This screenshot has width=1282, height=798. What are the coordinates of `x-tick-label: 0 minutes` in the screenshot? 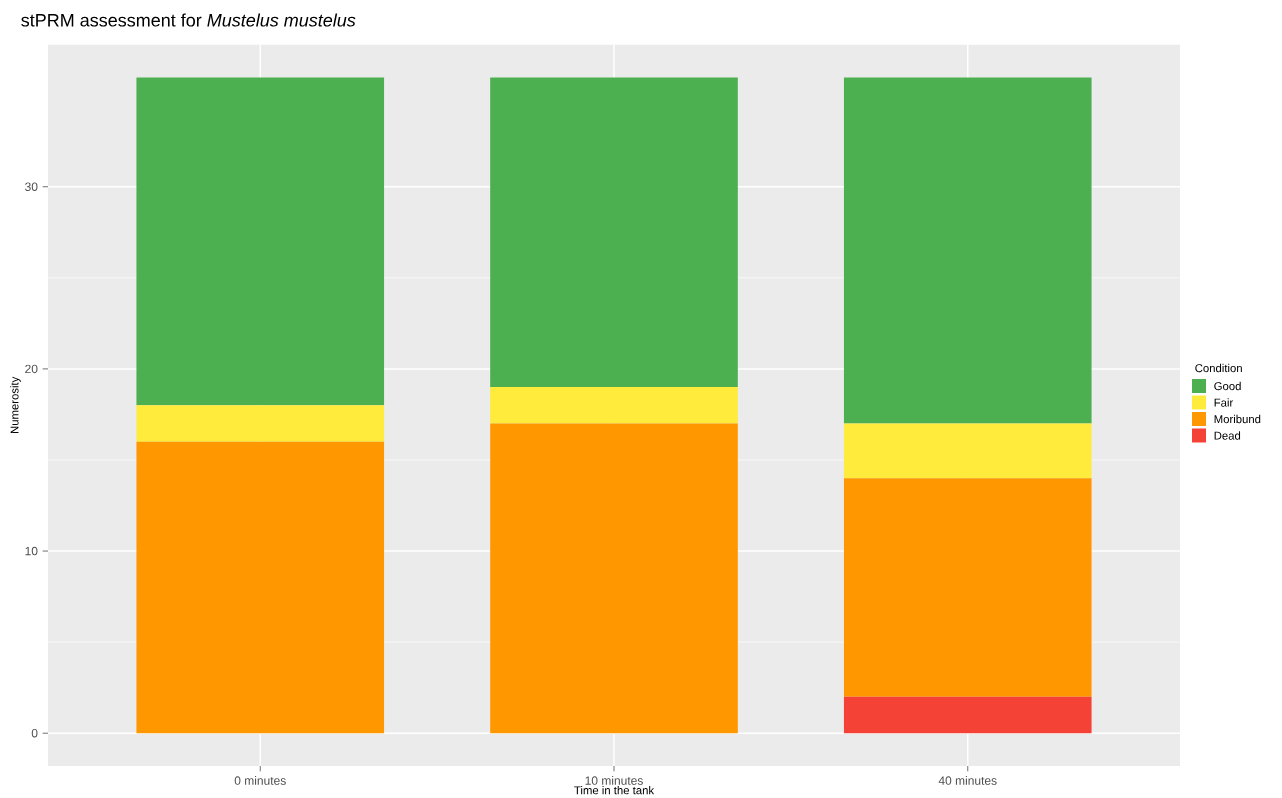 It's located at (260, 780).